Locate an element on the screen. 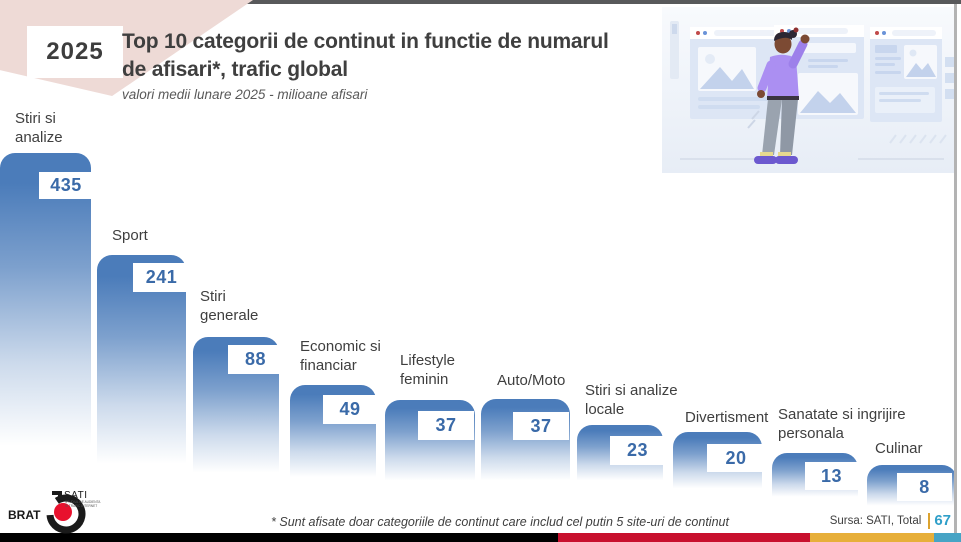 This screenshot has width=961, height=542. value-label: 13 is located at coordinates (831, 475).